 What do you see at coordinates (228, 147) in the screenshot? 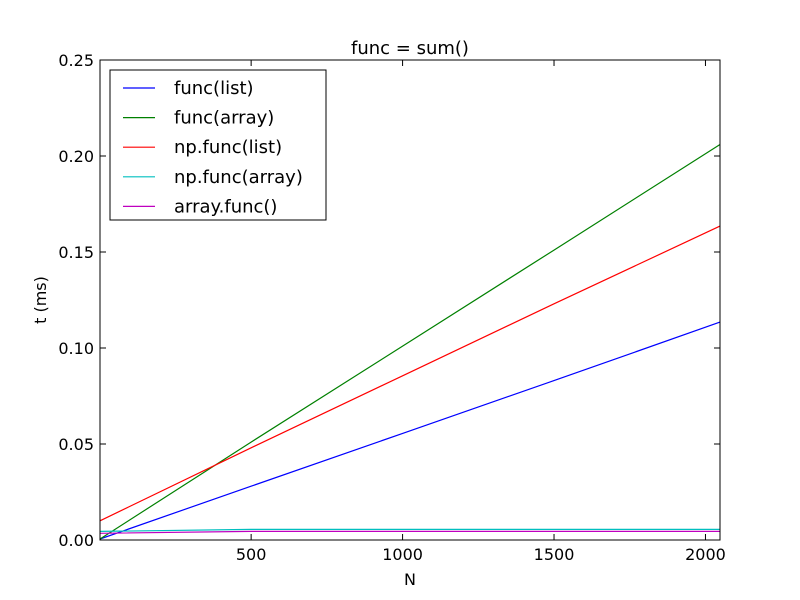
I see `legend-label-2: np.func(list)` at bounding box center [228, 147].